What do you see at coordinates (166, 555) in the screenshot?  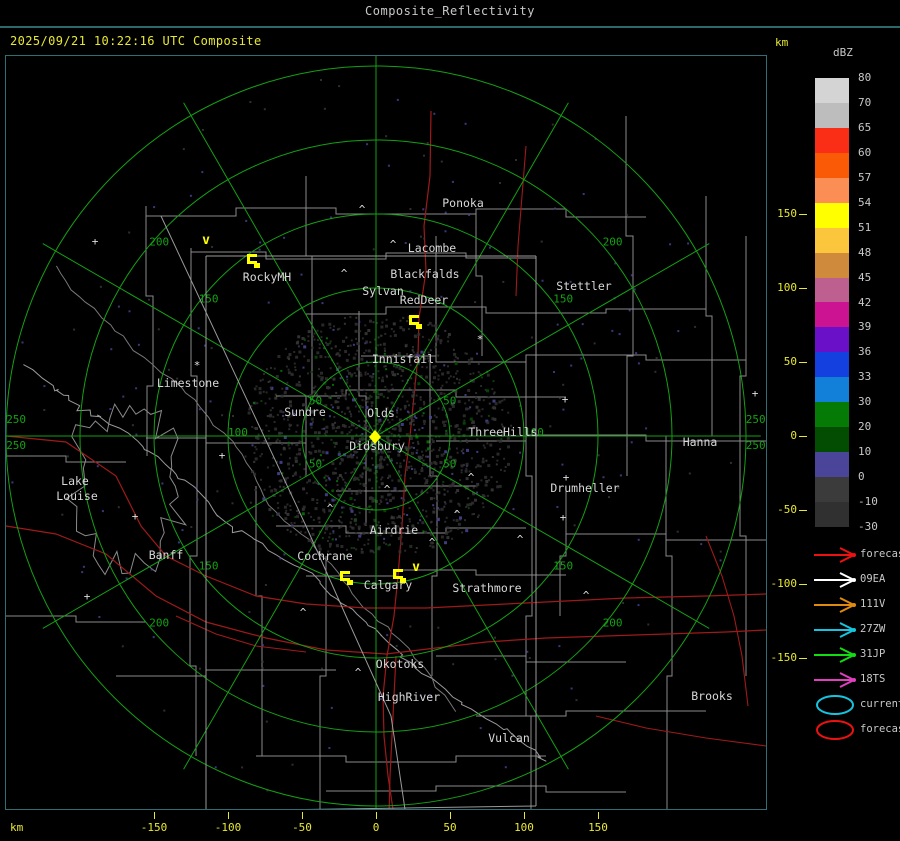 I see `map-city-label: Banff` at bounding box center [166, 555].